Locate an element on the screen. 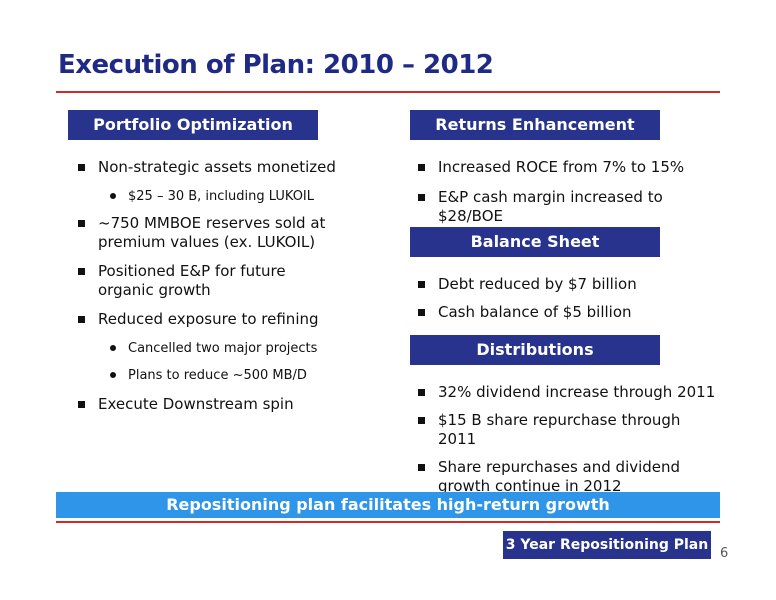 The width and height of the screenshot is (776, 600). bottom-divider is located at coordinates (388, 522).